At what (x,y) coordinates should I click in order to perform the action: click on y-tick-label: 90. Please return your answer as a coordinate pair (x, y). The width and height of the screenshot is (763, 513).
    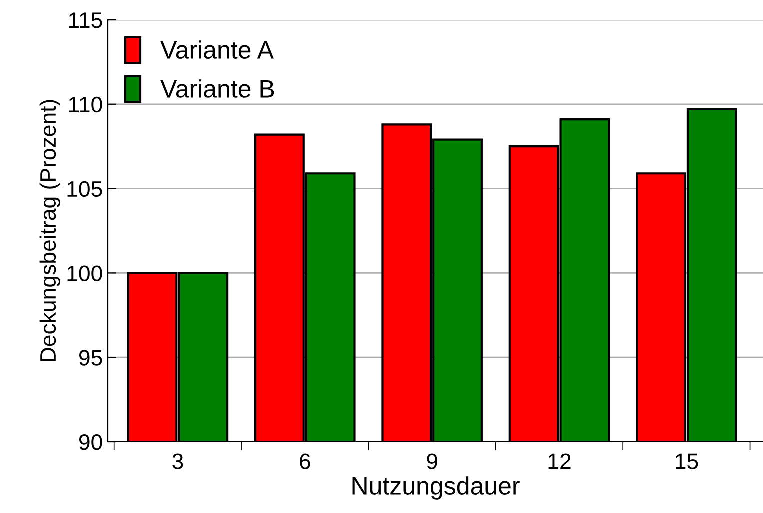
    Looking at the image, I should click on (90, 442).